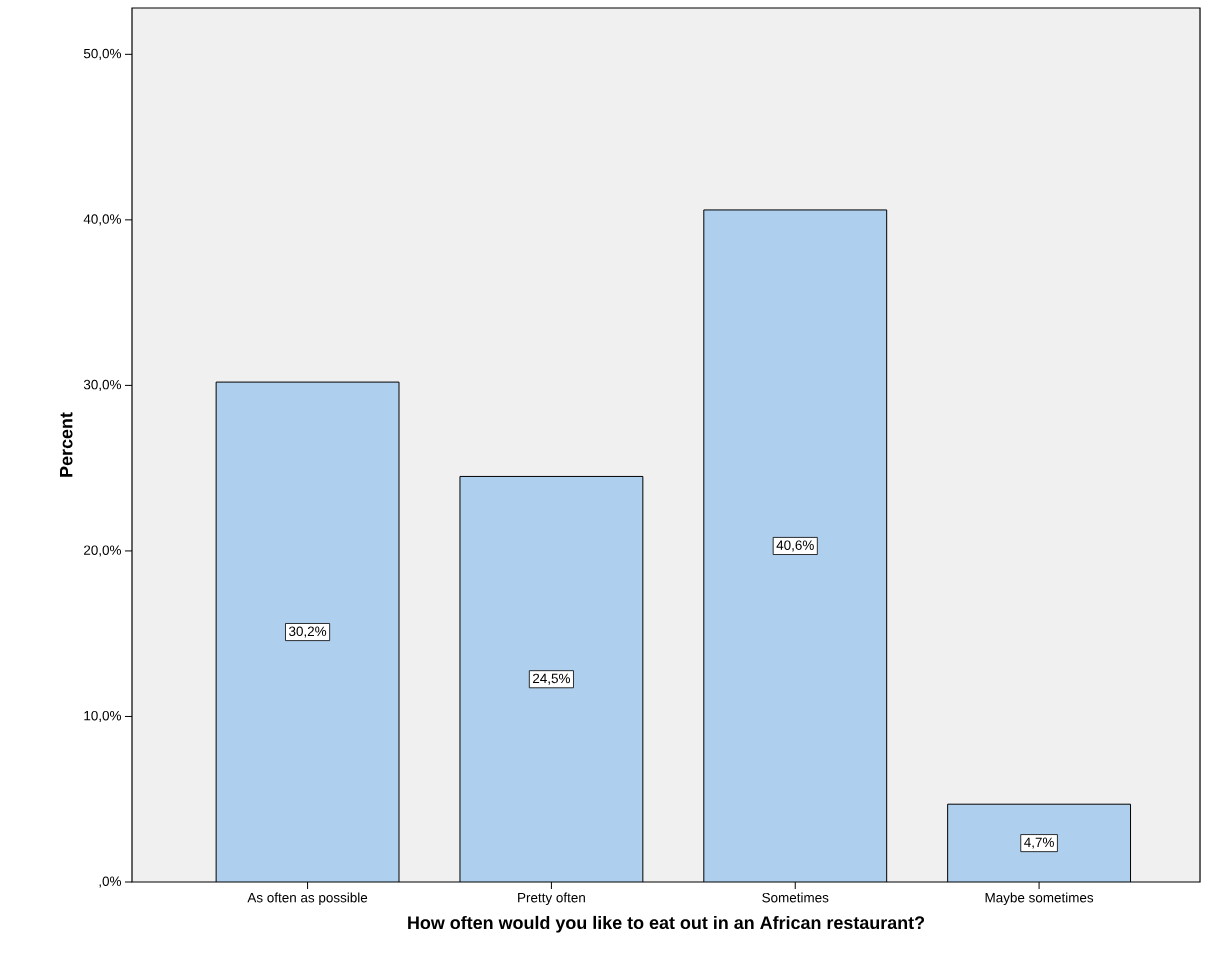  What do you see at coordinates (551, 899) in the screenshot?
I see `x-tick-label: Pretty often` at bounding box center [551, 899].